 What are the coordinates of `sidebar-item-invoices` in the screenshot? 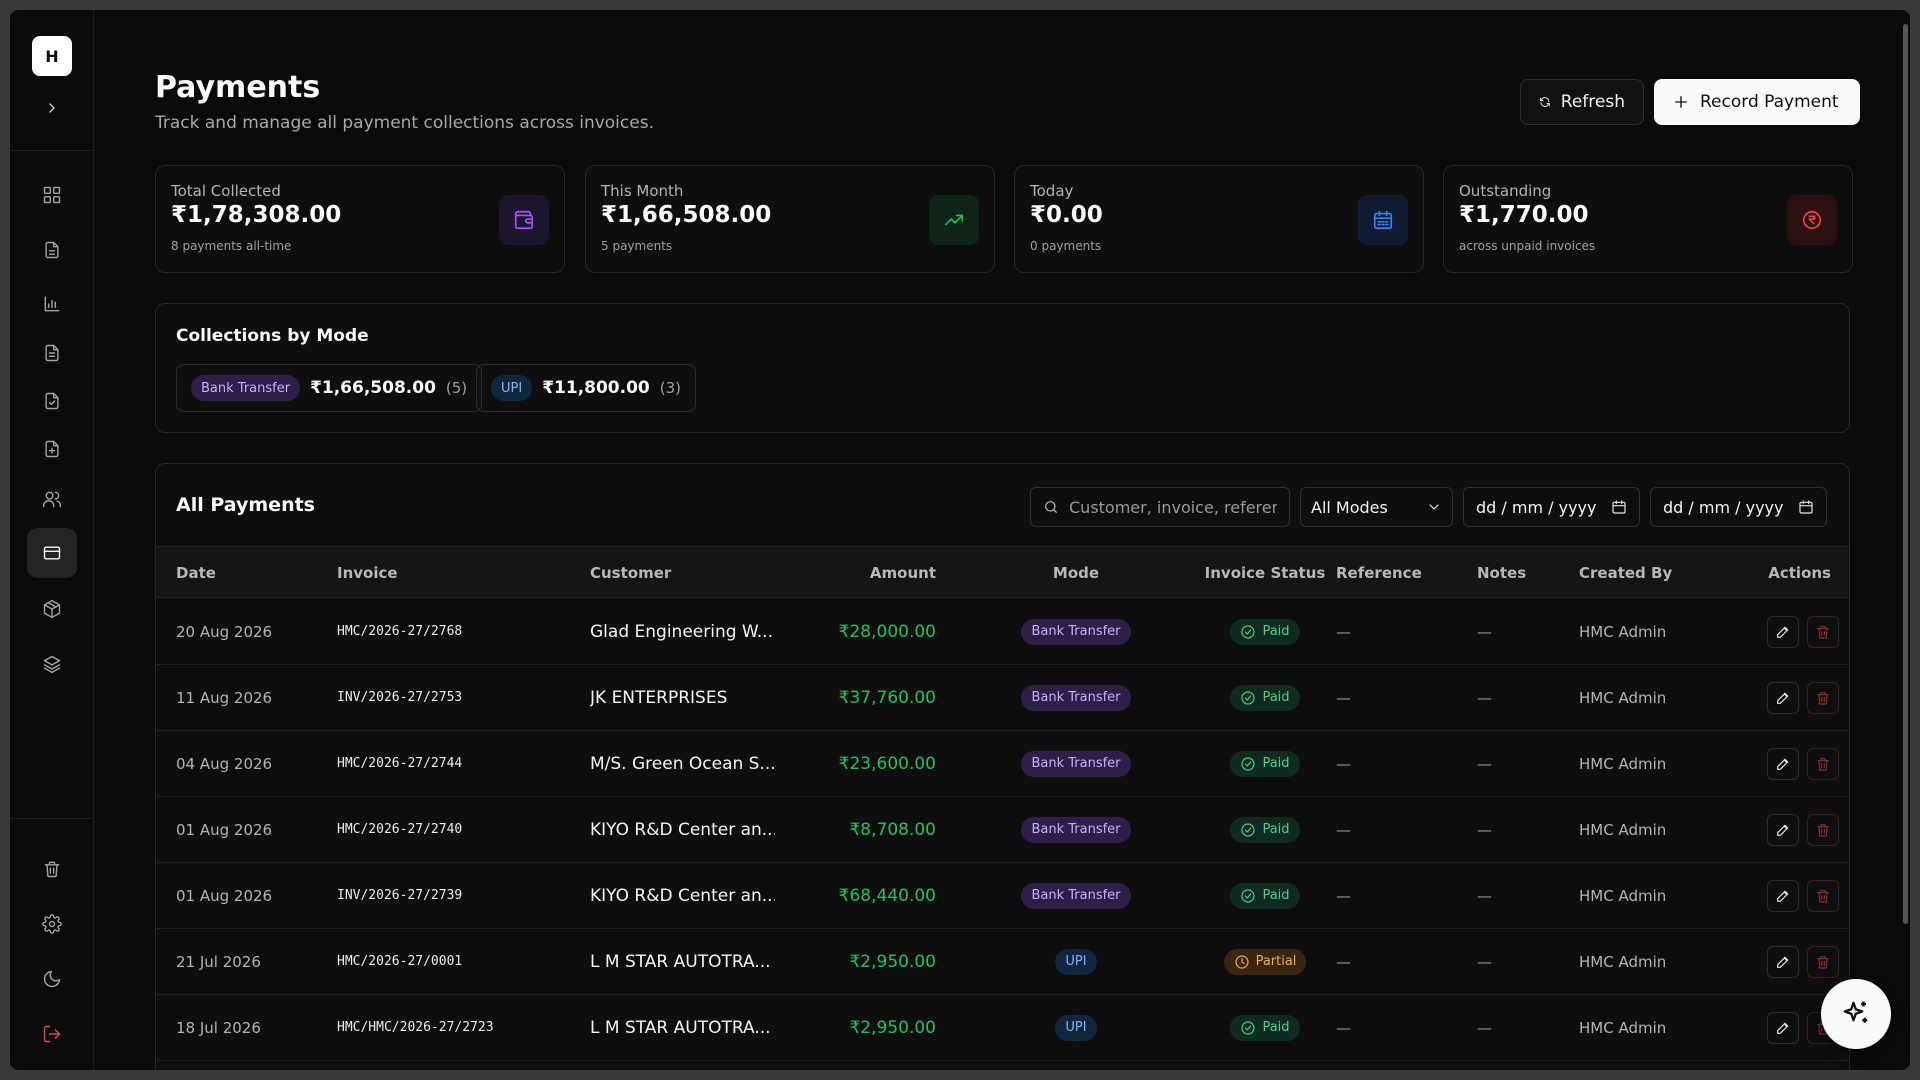 It's located at (52, 250).